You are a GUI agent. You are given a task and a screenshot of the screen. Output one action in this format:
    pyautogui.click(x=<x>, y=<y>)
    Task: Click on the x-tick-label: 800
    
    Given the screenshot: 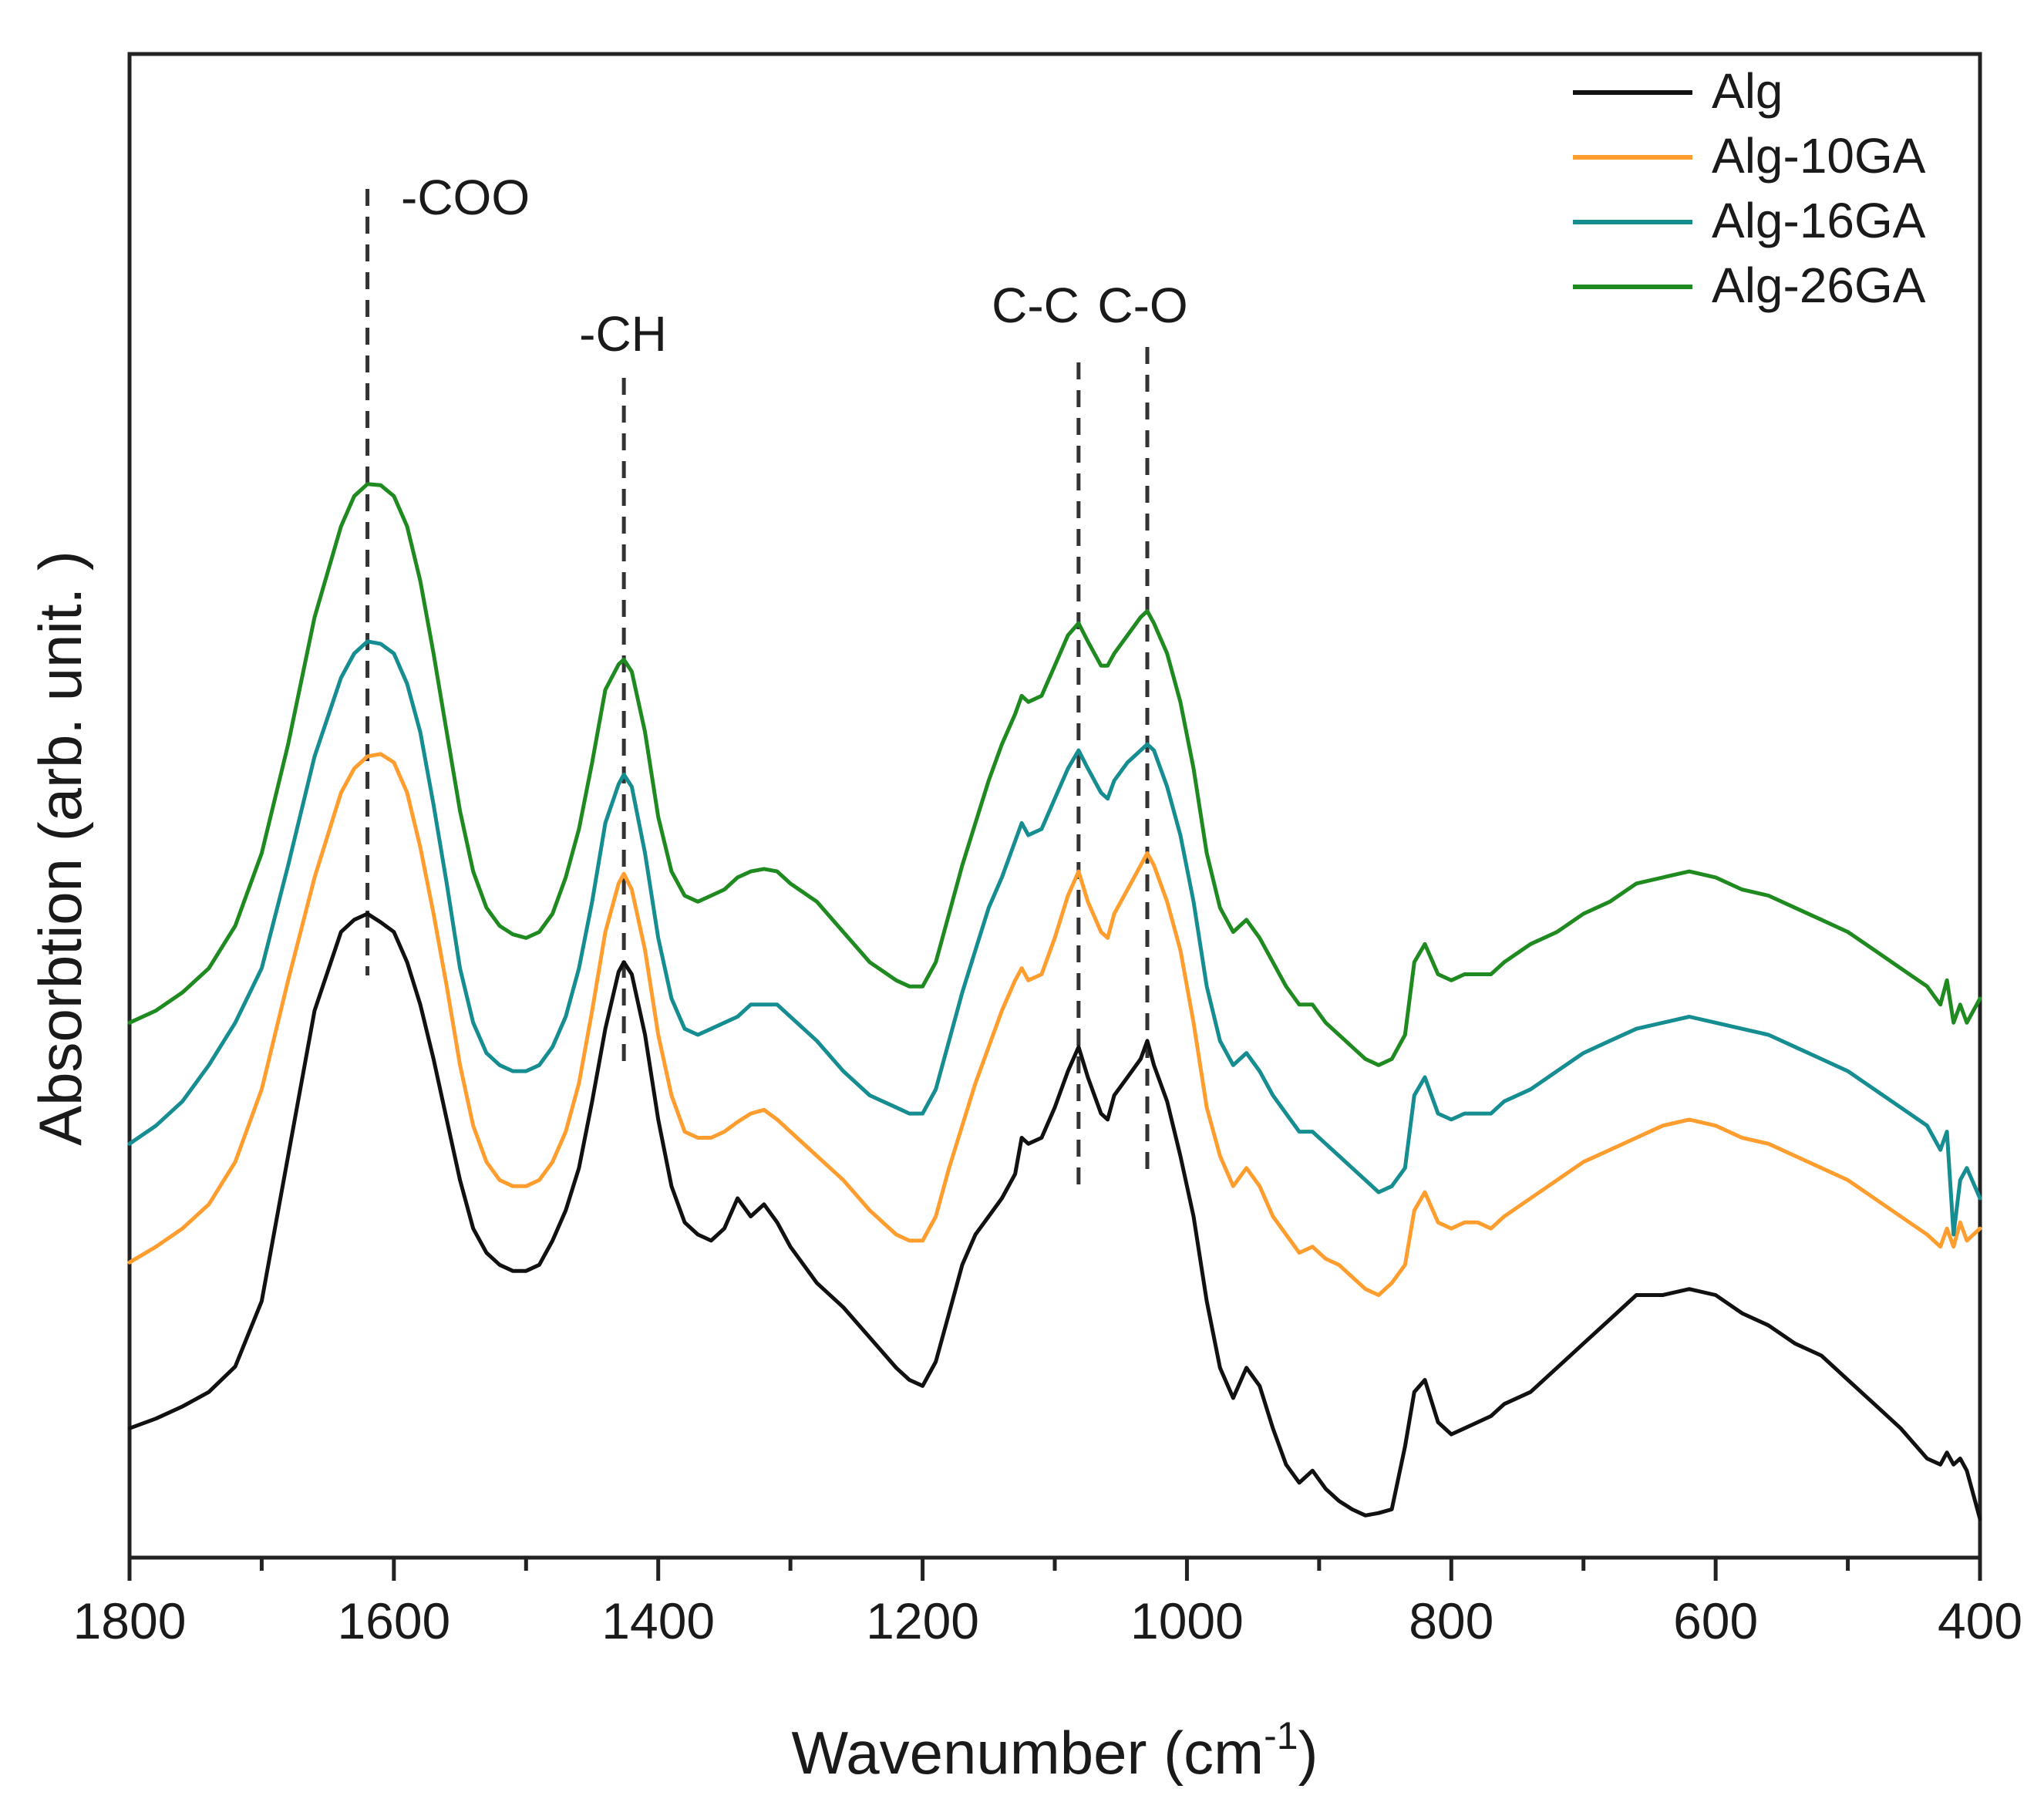 What is the action you would take?
    pyautogui.click(x=1451, y=1620)
    